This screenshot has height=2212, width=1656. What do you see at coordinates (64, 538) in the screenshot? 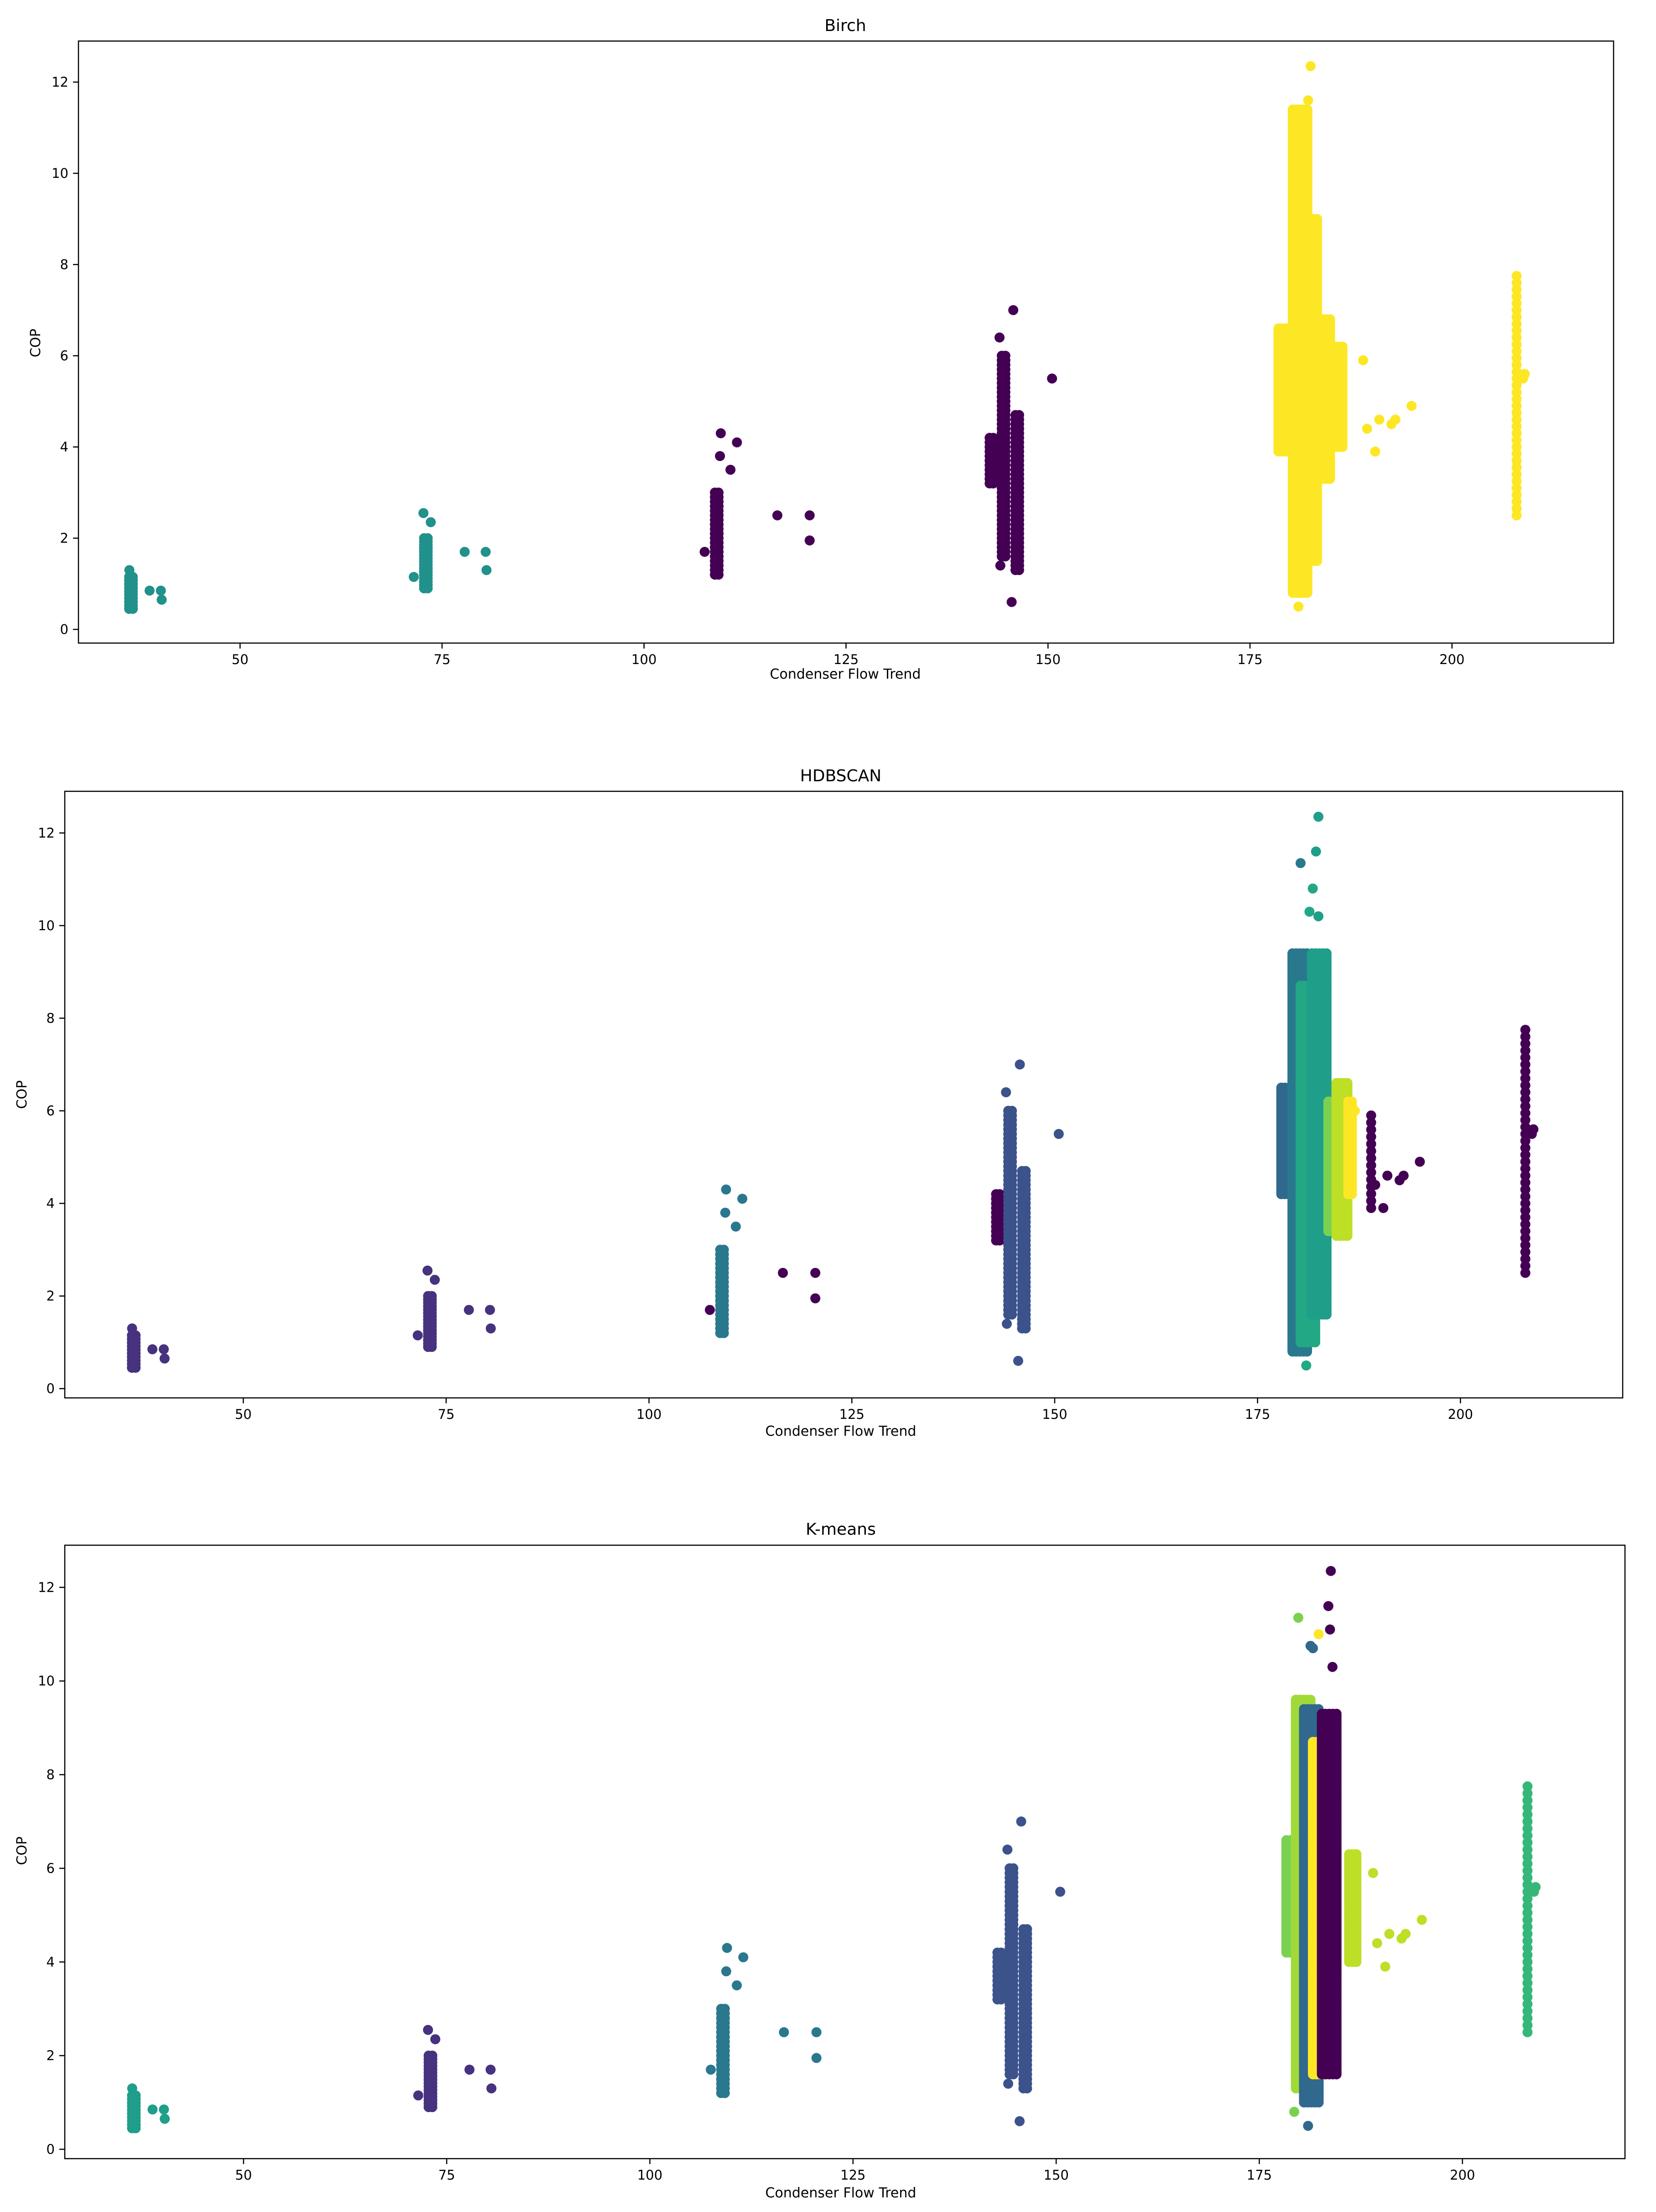
I see `y-tick-label: 2` at bounding box center [64, 538].